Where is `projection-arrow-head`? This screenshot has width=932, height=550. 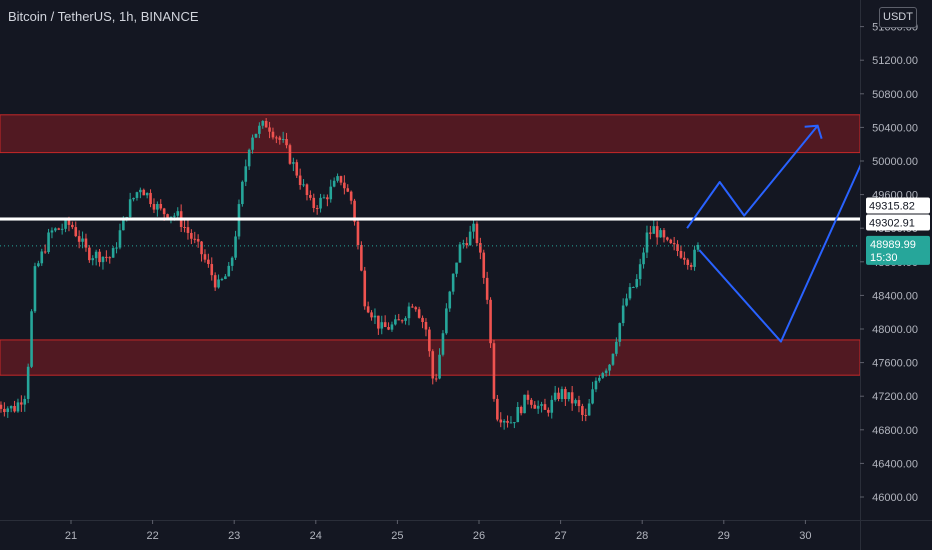 projection-arrow-head is located at coordinates (813, 132).